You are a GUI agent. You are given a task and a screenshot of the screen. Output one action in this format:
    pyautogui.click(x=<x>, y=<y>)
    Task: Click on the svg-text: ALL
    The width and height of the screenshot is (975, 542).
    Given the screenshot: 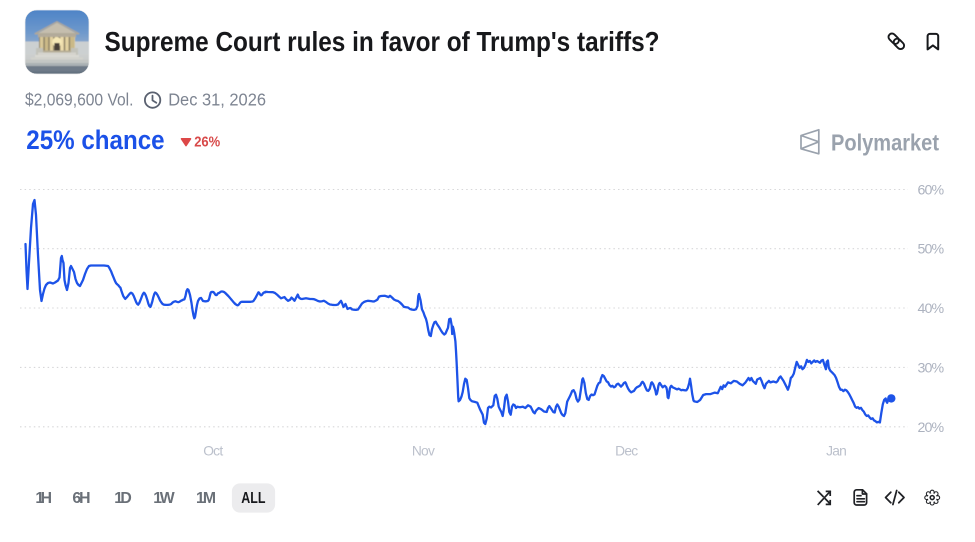 What is the action you would take?
    pyautogui.click(x=253, y=498)
    